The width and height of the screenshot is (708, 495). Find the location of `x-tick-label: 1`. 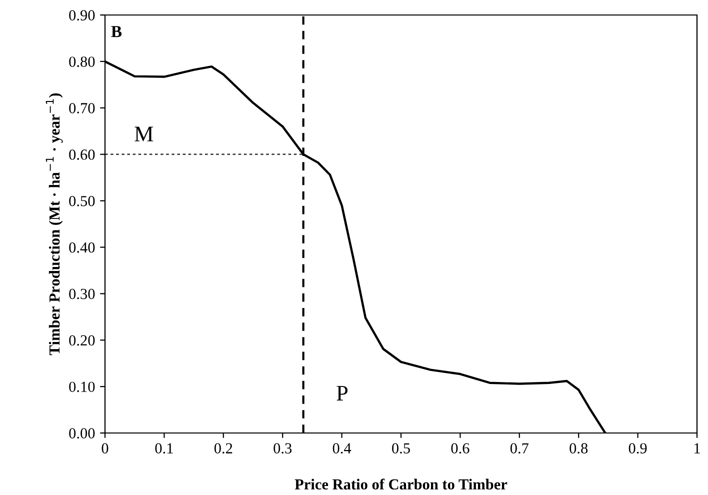

x-tick-label: 1 is located at coordinates (697, 448).